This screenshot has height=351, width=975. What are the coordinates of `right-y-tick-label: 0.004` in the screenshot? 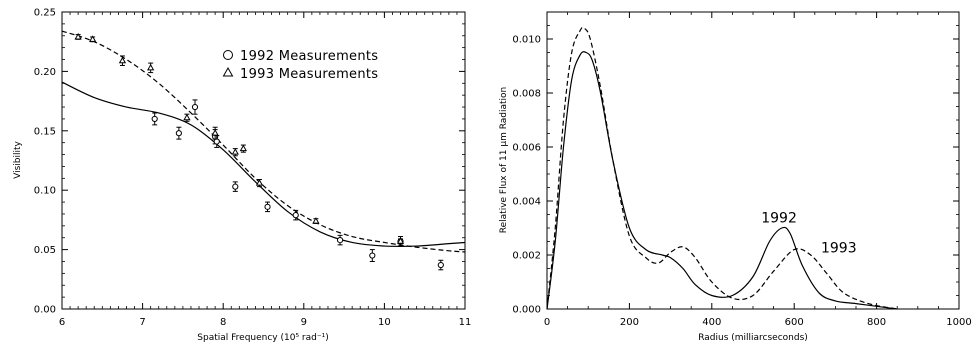 It's located at (526, 202).